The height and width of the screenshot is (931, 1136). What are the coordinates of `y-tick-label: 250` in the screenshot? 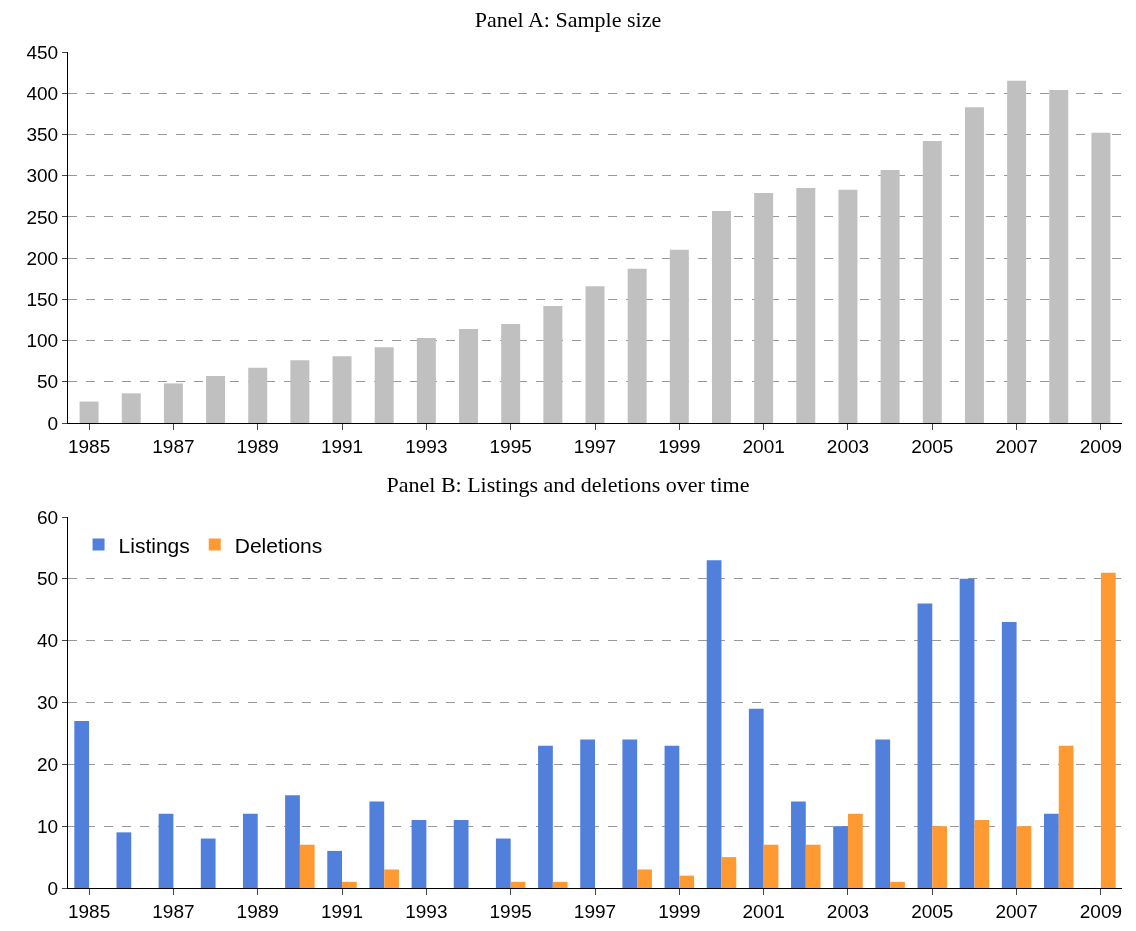 It's located at (42, 217).